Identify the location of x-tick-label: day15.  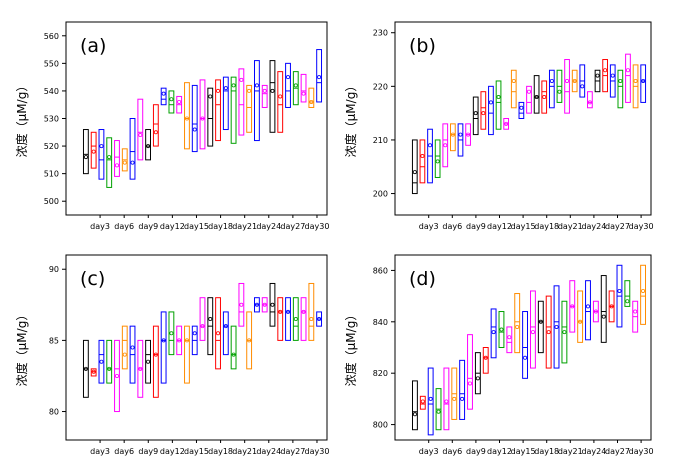
(523, 226).